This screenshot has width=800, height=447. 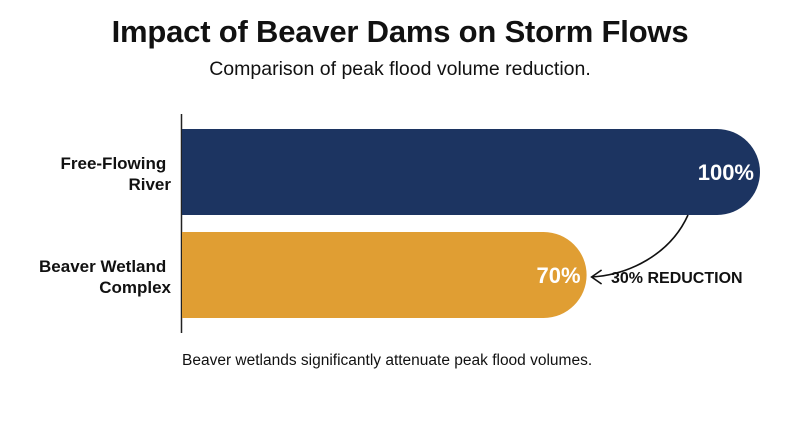 What do you see at coordinates (135, 287) in the screenshot?
I see `category-label-line: Complex` at bounding box center [135, 287].